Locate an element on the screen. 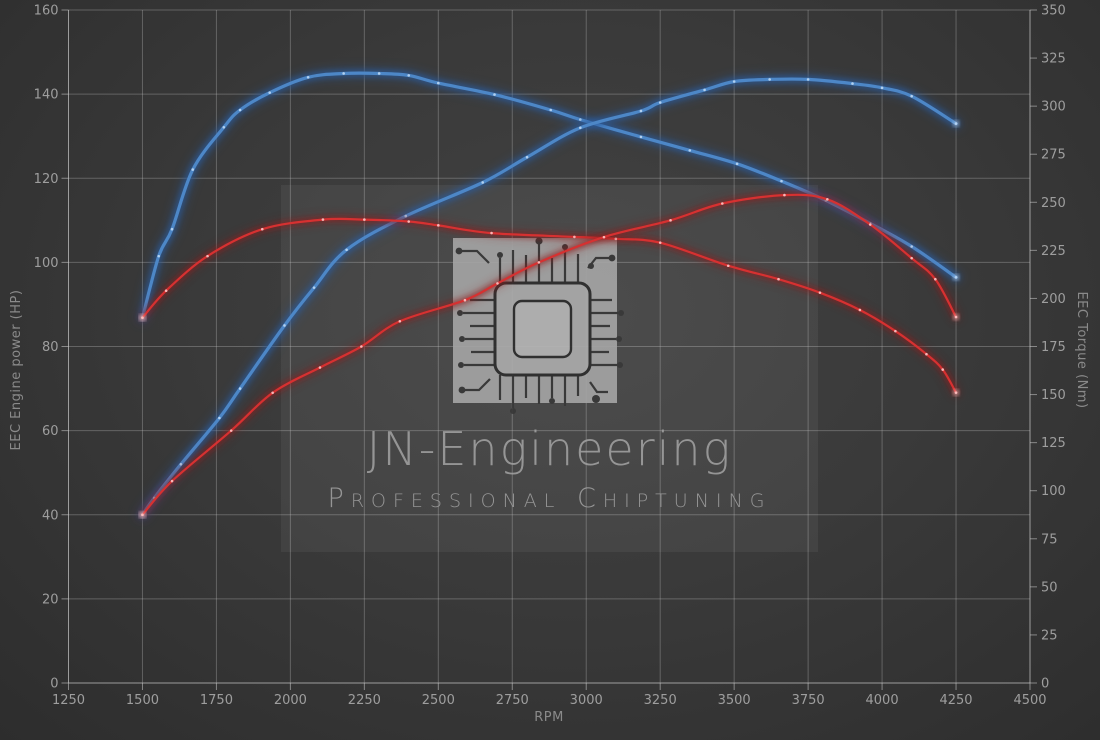  left-tick-label: 40 is located at coordinates (50, 515).